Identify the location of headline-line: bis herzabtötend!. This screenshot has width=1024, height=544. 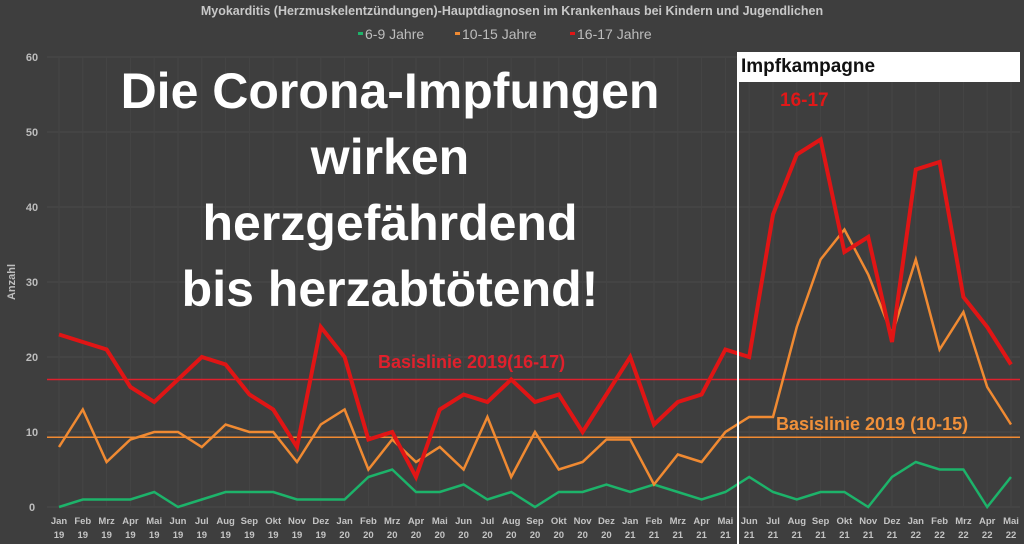
(390, 289).